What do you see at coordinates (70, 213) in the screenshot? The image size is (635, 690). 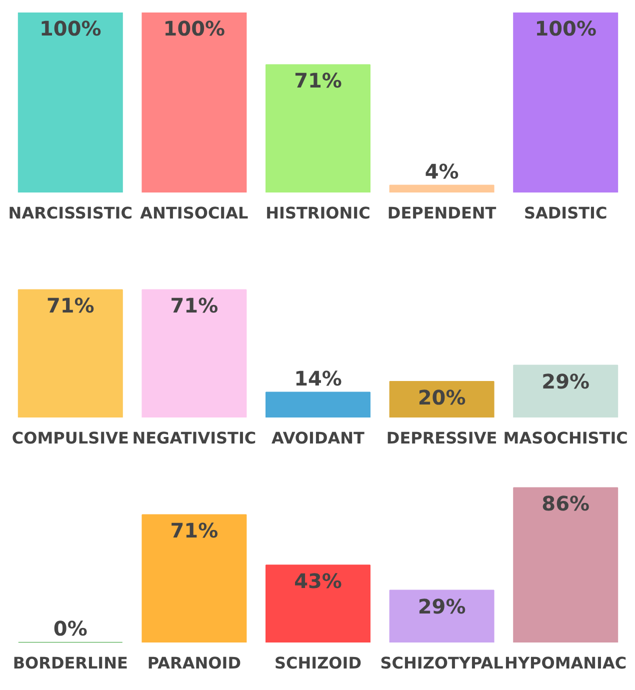 I see `x-tick-label: NARCISSISTIC` at bounding box center [70, 213].